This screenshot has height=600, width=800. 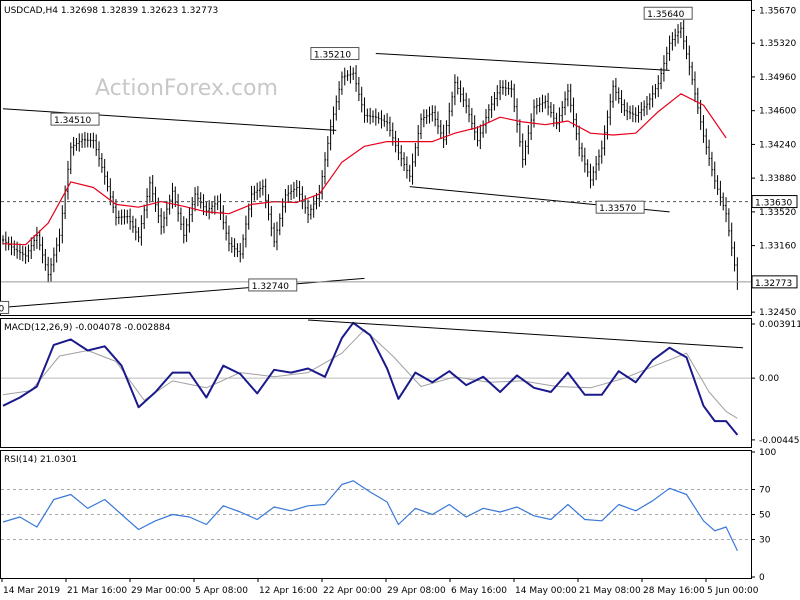 What do you see at coordinates (376, 516) in the screenshot?
I see `rsi-layer` at bounding box center [376, 516].